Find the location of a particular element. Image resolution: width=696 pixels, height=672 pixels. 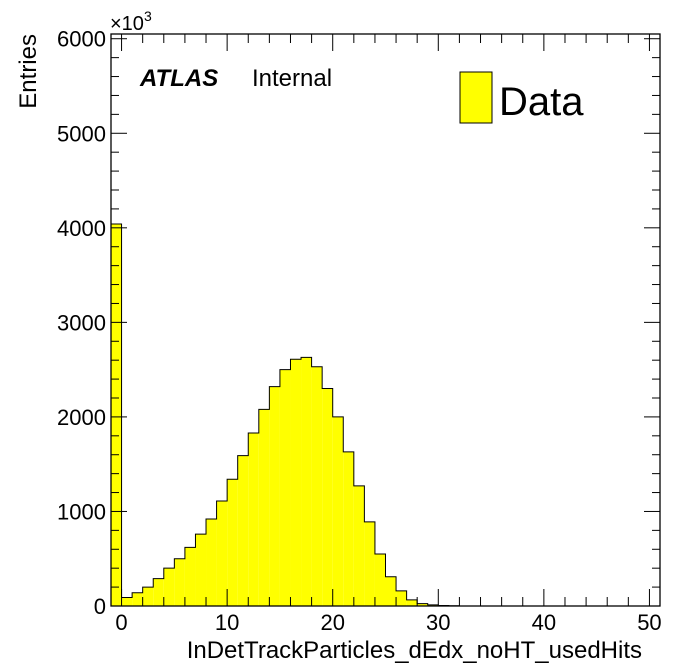

atlas-label: ATLAS is located at coordinates (178, 78).